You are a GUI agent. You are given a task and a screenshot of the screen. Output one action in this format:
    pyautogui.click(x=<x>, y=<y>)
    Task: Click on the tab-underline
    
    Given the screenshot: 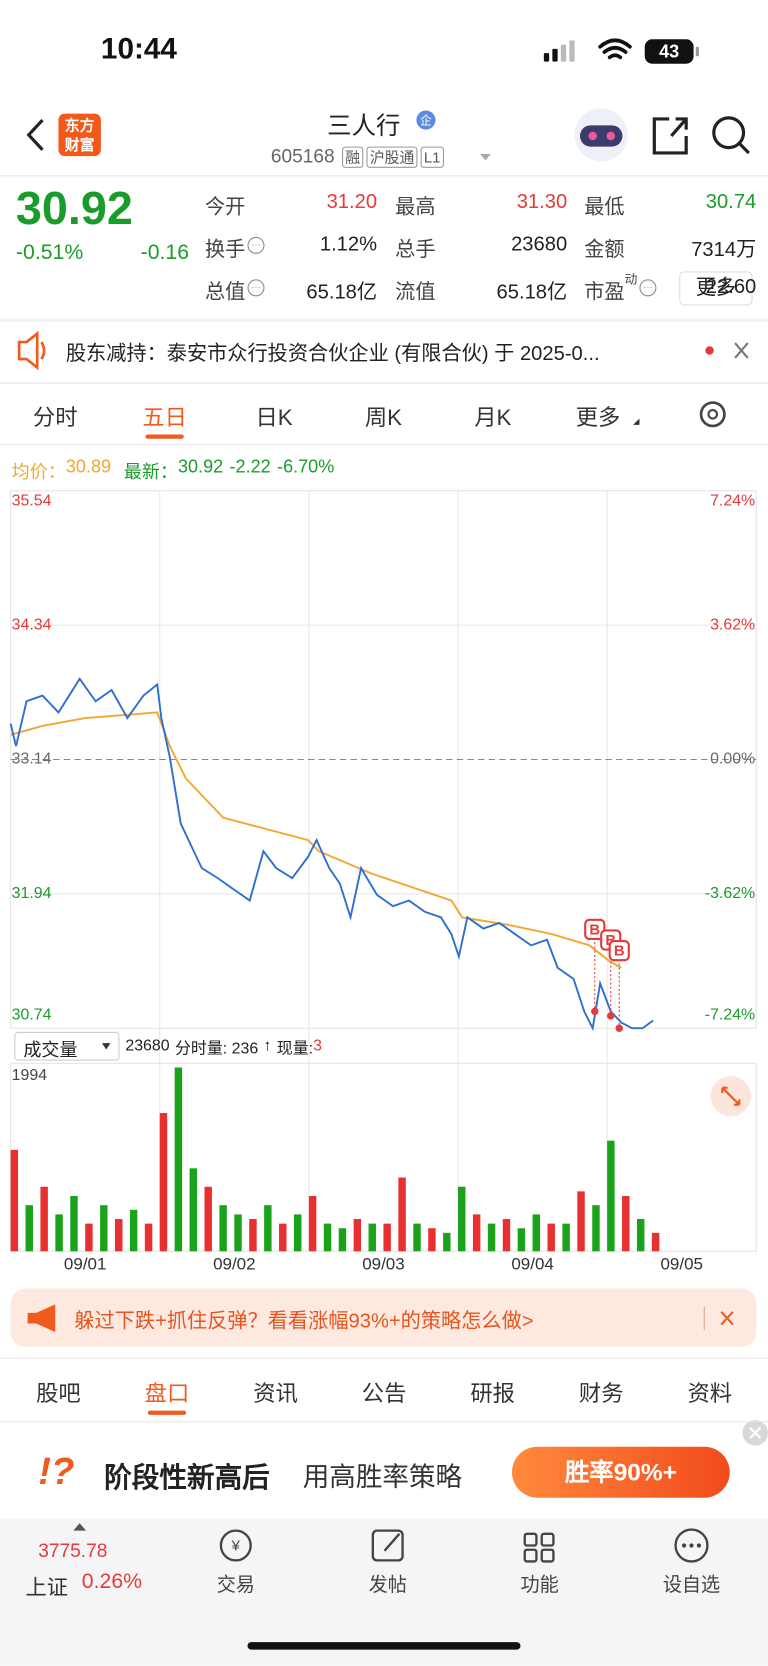 What is the action you would take?
    pyautogui.click(x=164, y=436)
    